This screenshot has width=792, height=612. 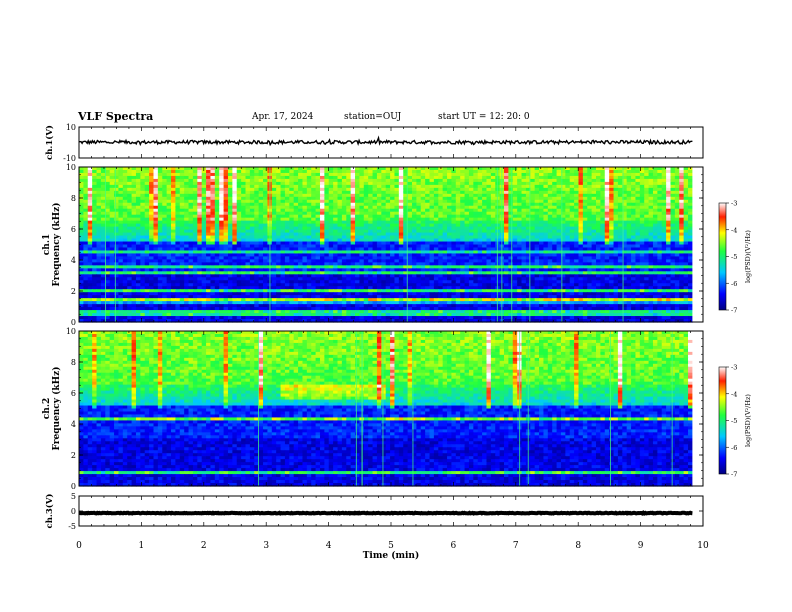 I want to click on xtick-label: 10, so click(x=703, y=546).